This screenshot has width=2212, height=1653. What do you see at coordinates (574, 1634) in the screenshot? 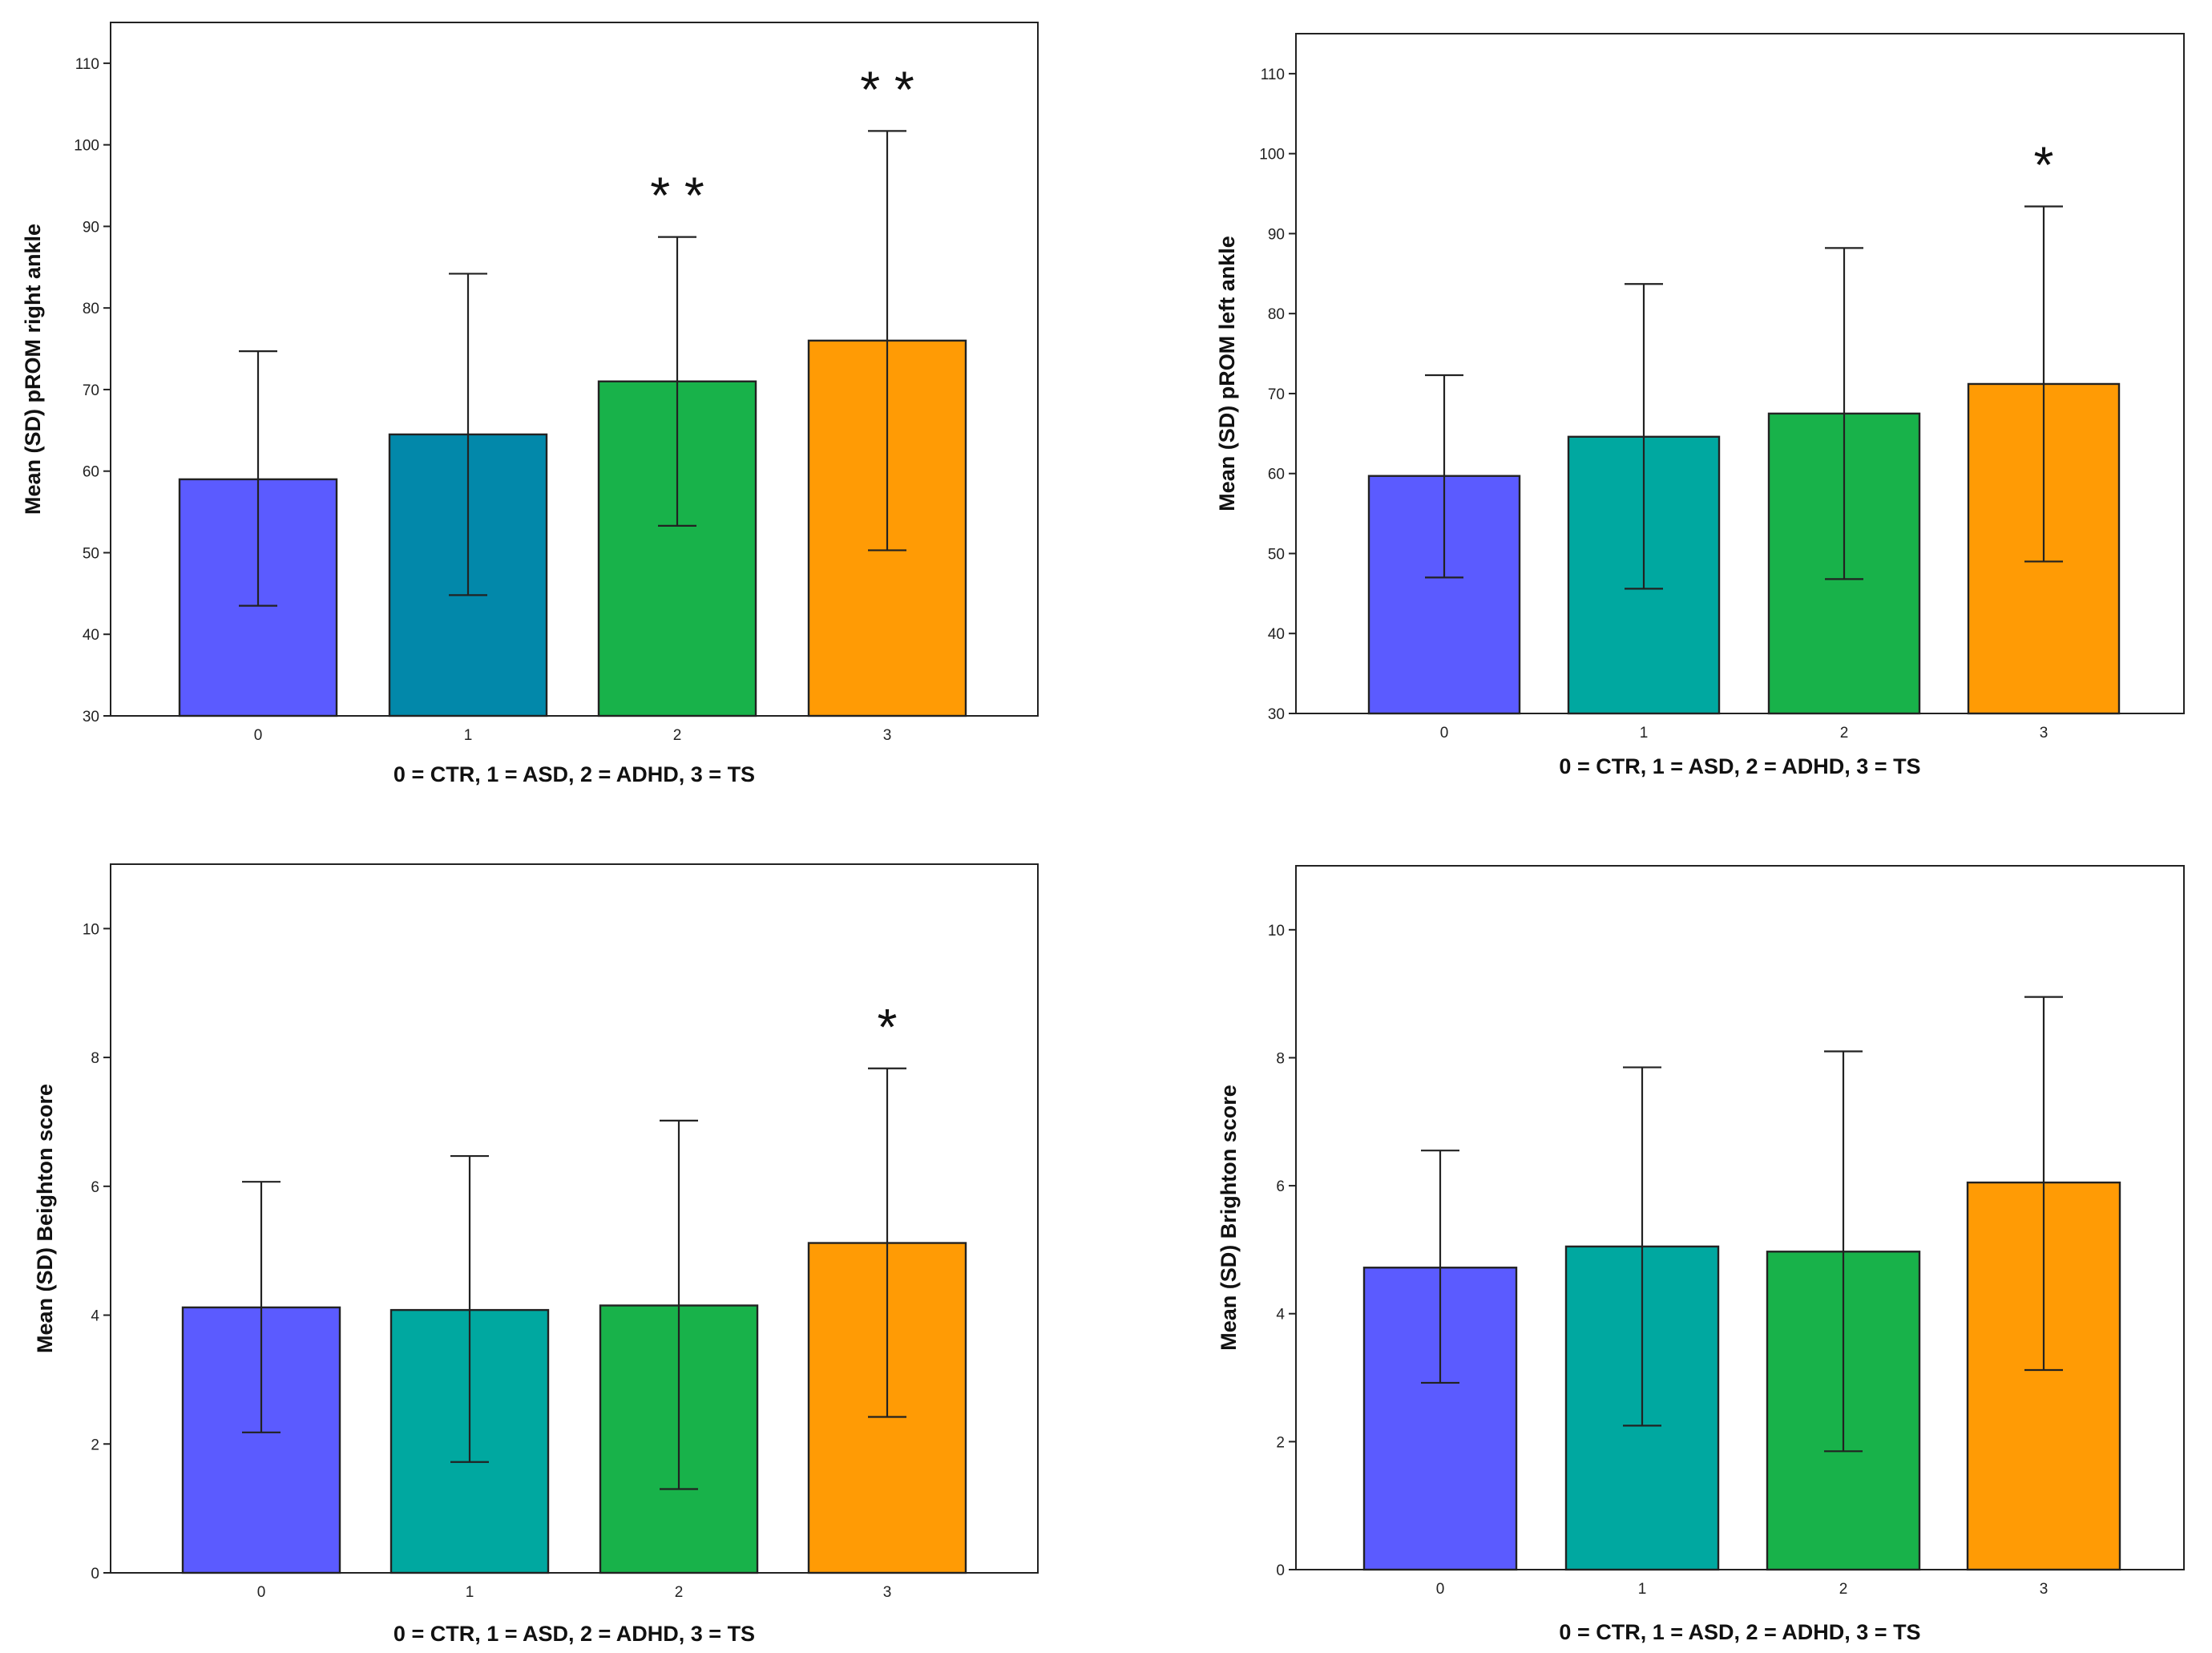
I see `x-axis-title-beighton: 0 = CTR, 1 = ASD, 2 = ADHD, 3 = TS` at bounding box center [574, 1634].